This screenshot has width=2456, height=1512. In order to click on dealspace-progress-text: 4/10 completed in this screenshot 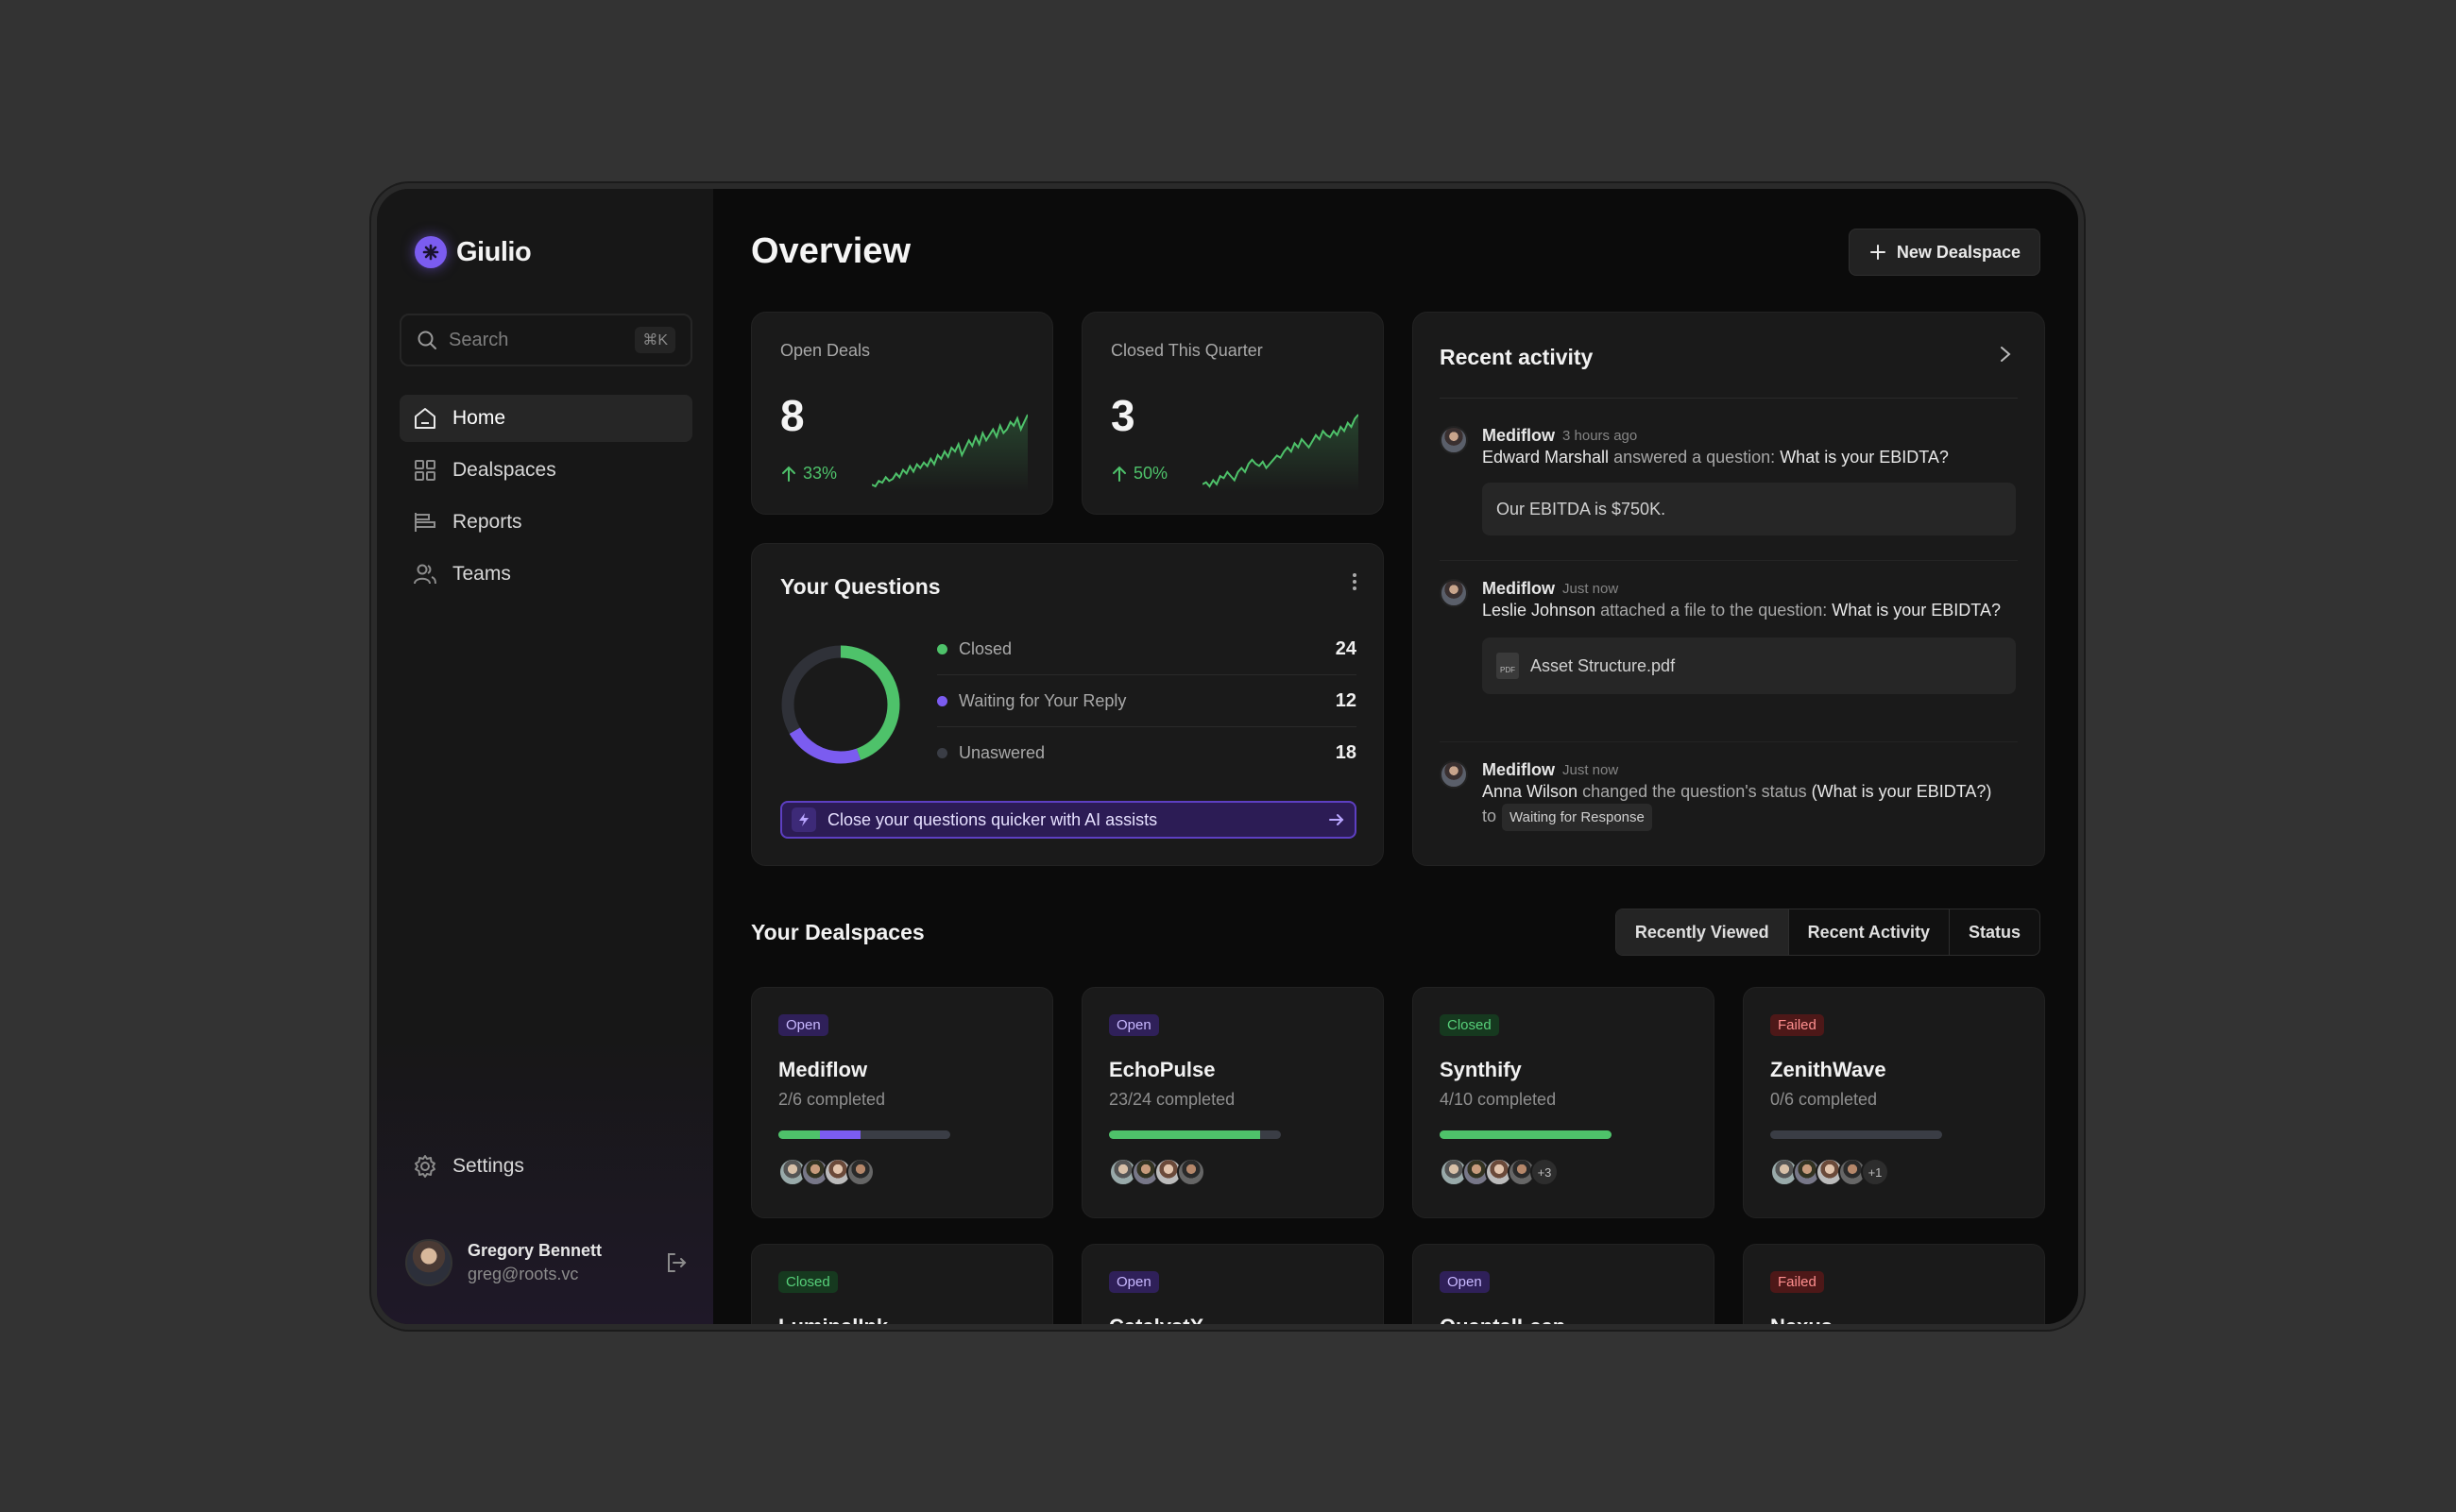, I will do `click(1499, 1099)`.